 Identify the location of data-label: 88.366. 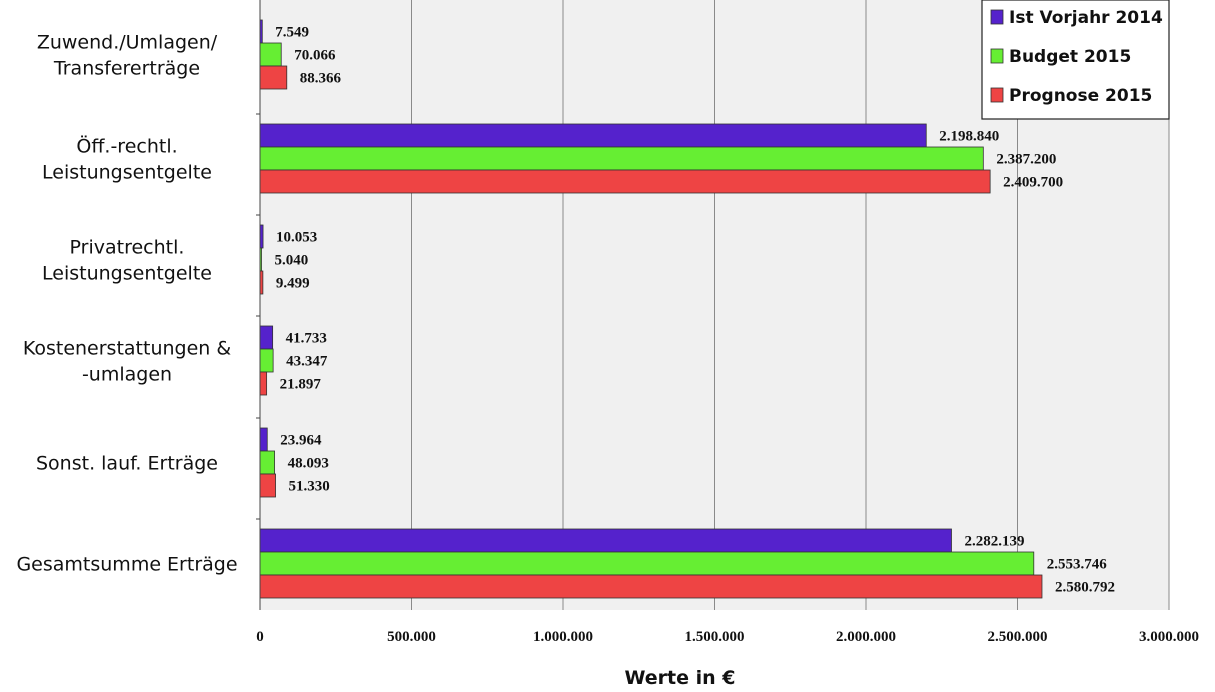
(321, 79).